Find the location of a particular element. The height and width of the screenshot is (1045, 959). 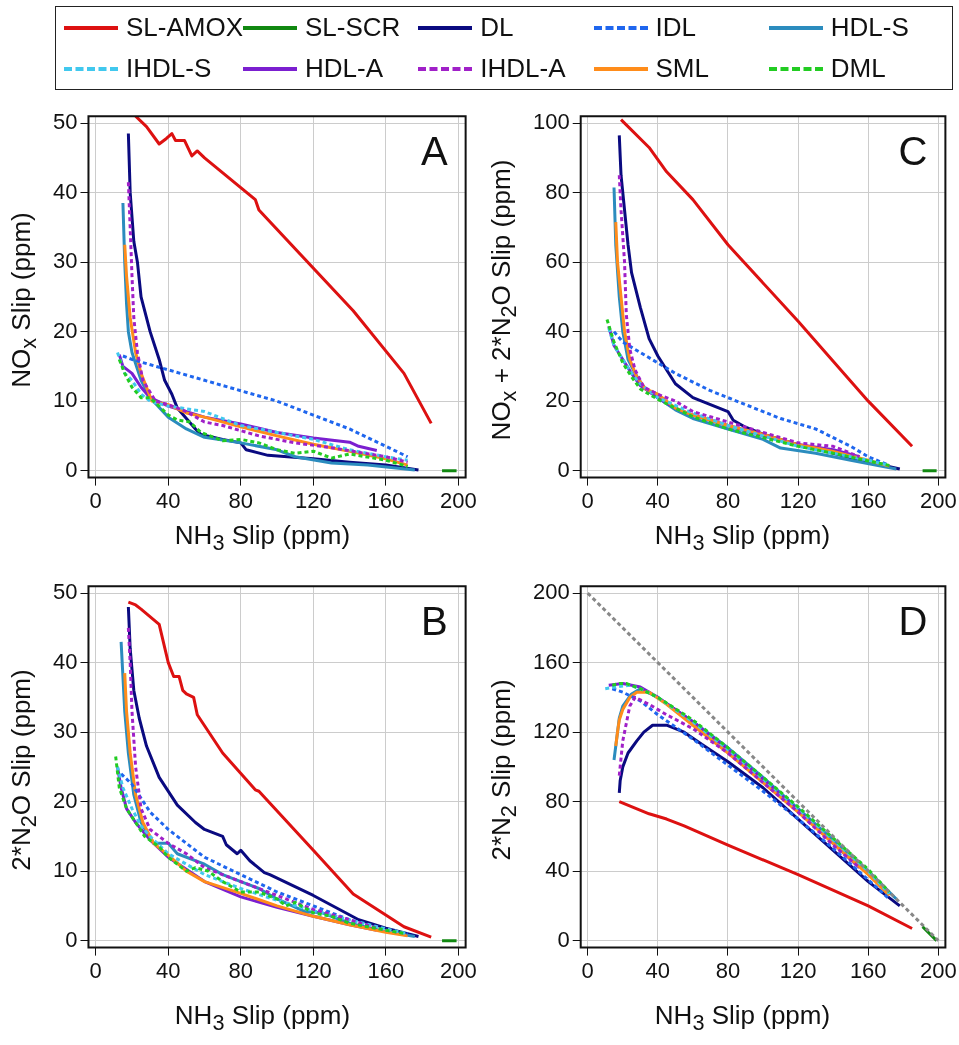

y-tick-label: 160 is located at coordinates (551, 661).